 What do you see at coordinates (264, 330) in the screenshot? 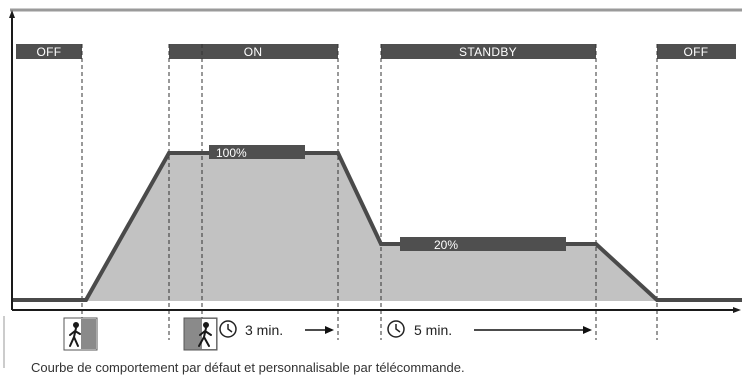
I see `timer-label: 3 min.` at bounding box center [264, 330].